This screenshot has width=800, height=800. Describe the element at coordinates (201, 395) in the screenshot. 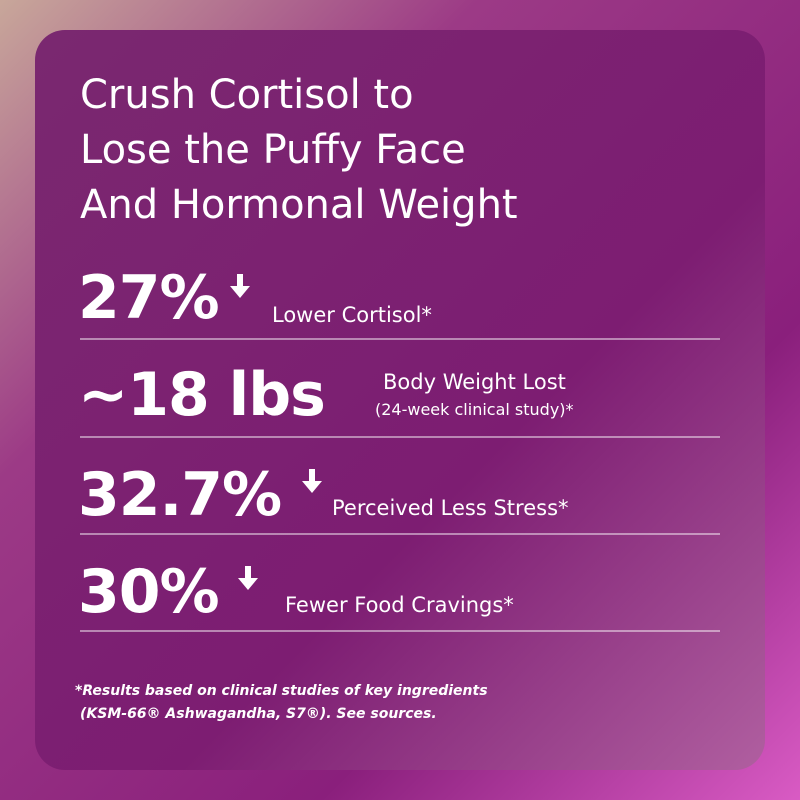

I see `stat-value: ~18 lbs` at that location.